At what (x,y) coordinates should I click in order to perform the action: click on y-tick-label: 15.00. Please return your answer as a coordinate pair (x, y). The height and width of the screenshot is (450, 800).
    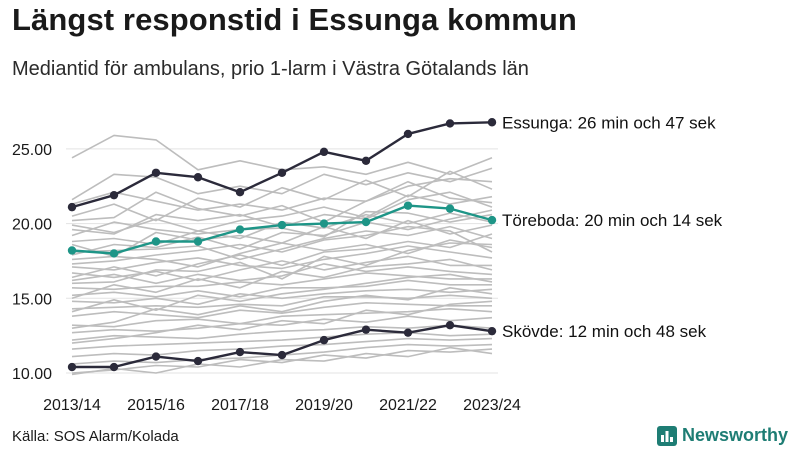
    Looking at the image, I should click on (32, 299).